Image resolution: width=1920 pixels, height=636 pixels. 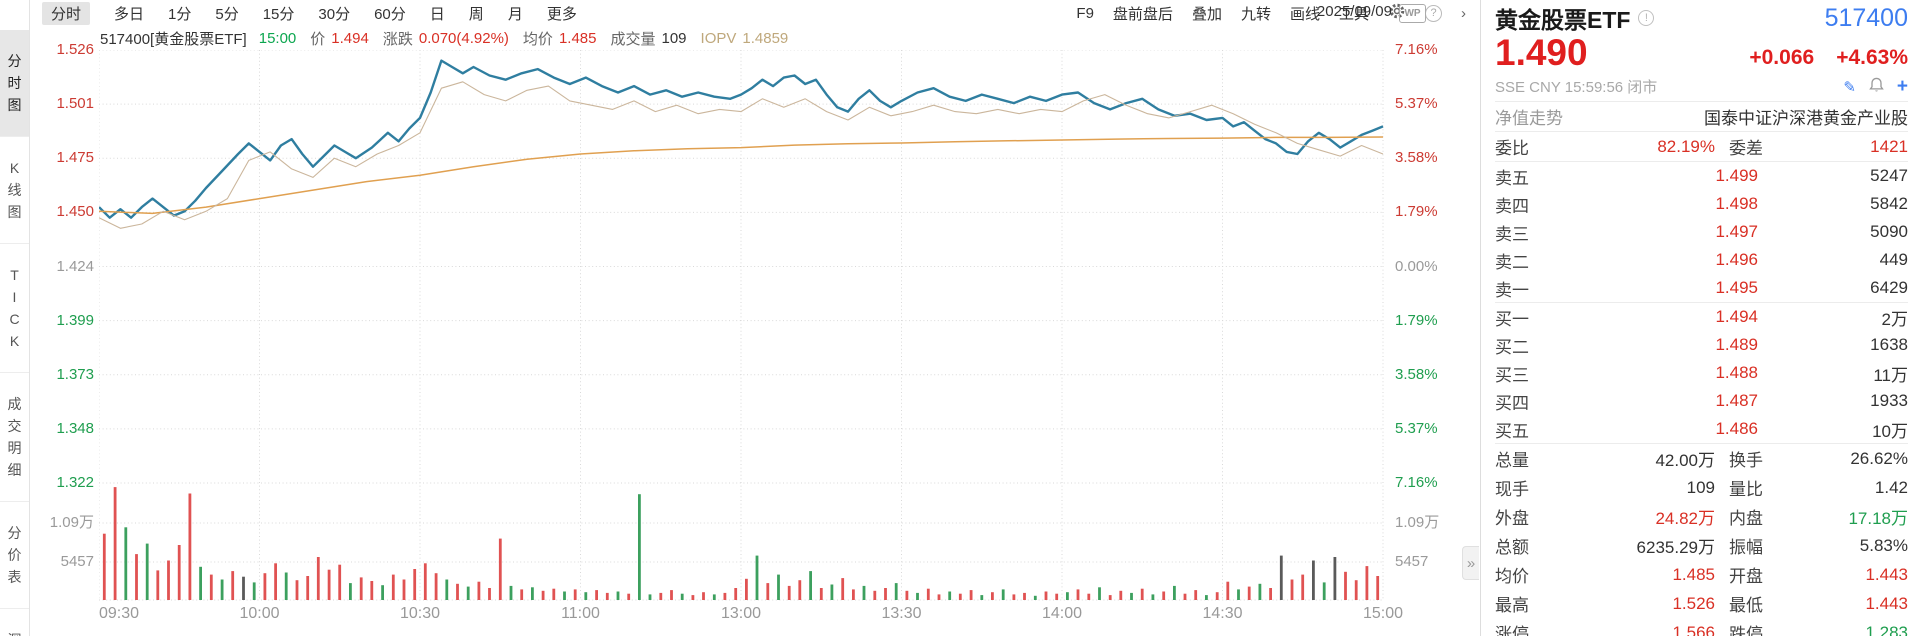 I want to click on toolbar-f9: F9, so click(x=1085, y=13).